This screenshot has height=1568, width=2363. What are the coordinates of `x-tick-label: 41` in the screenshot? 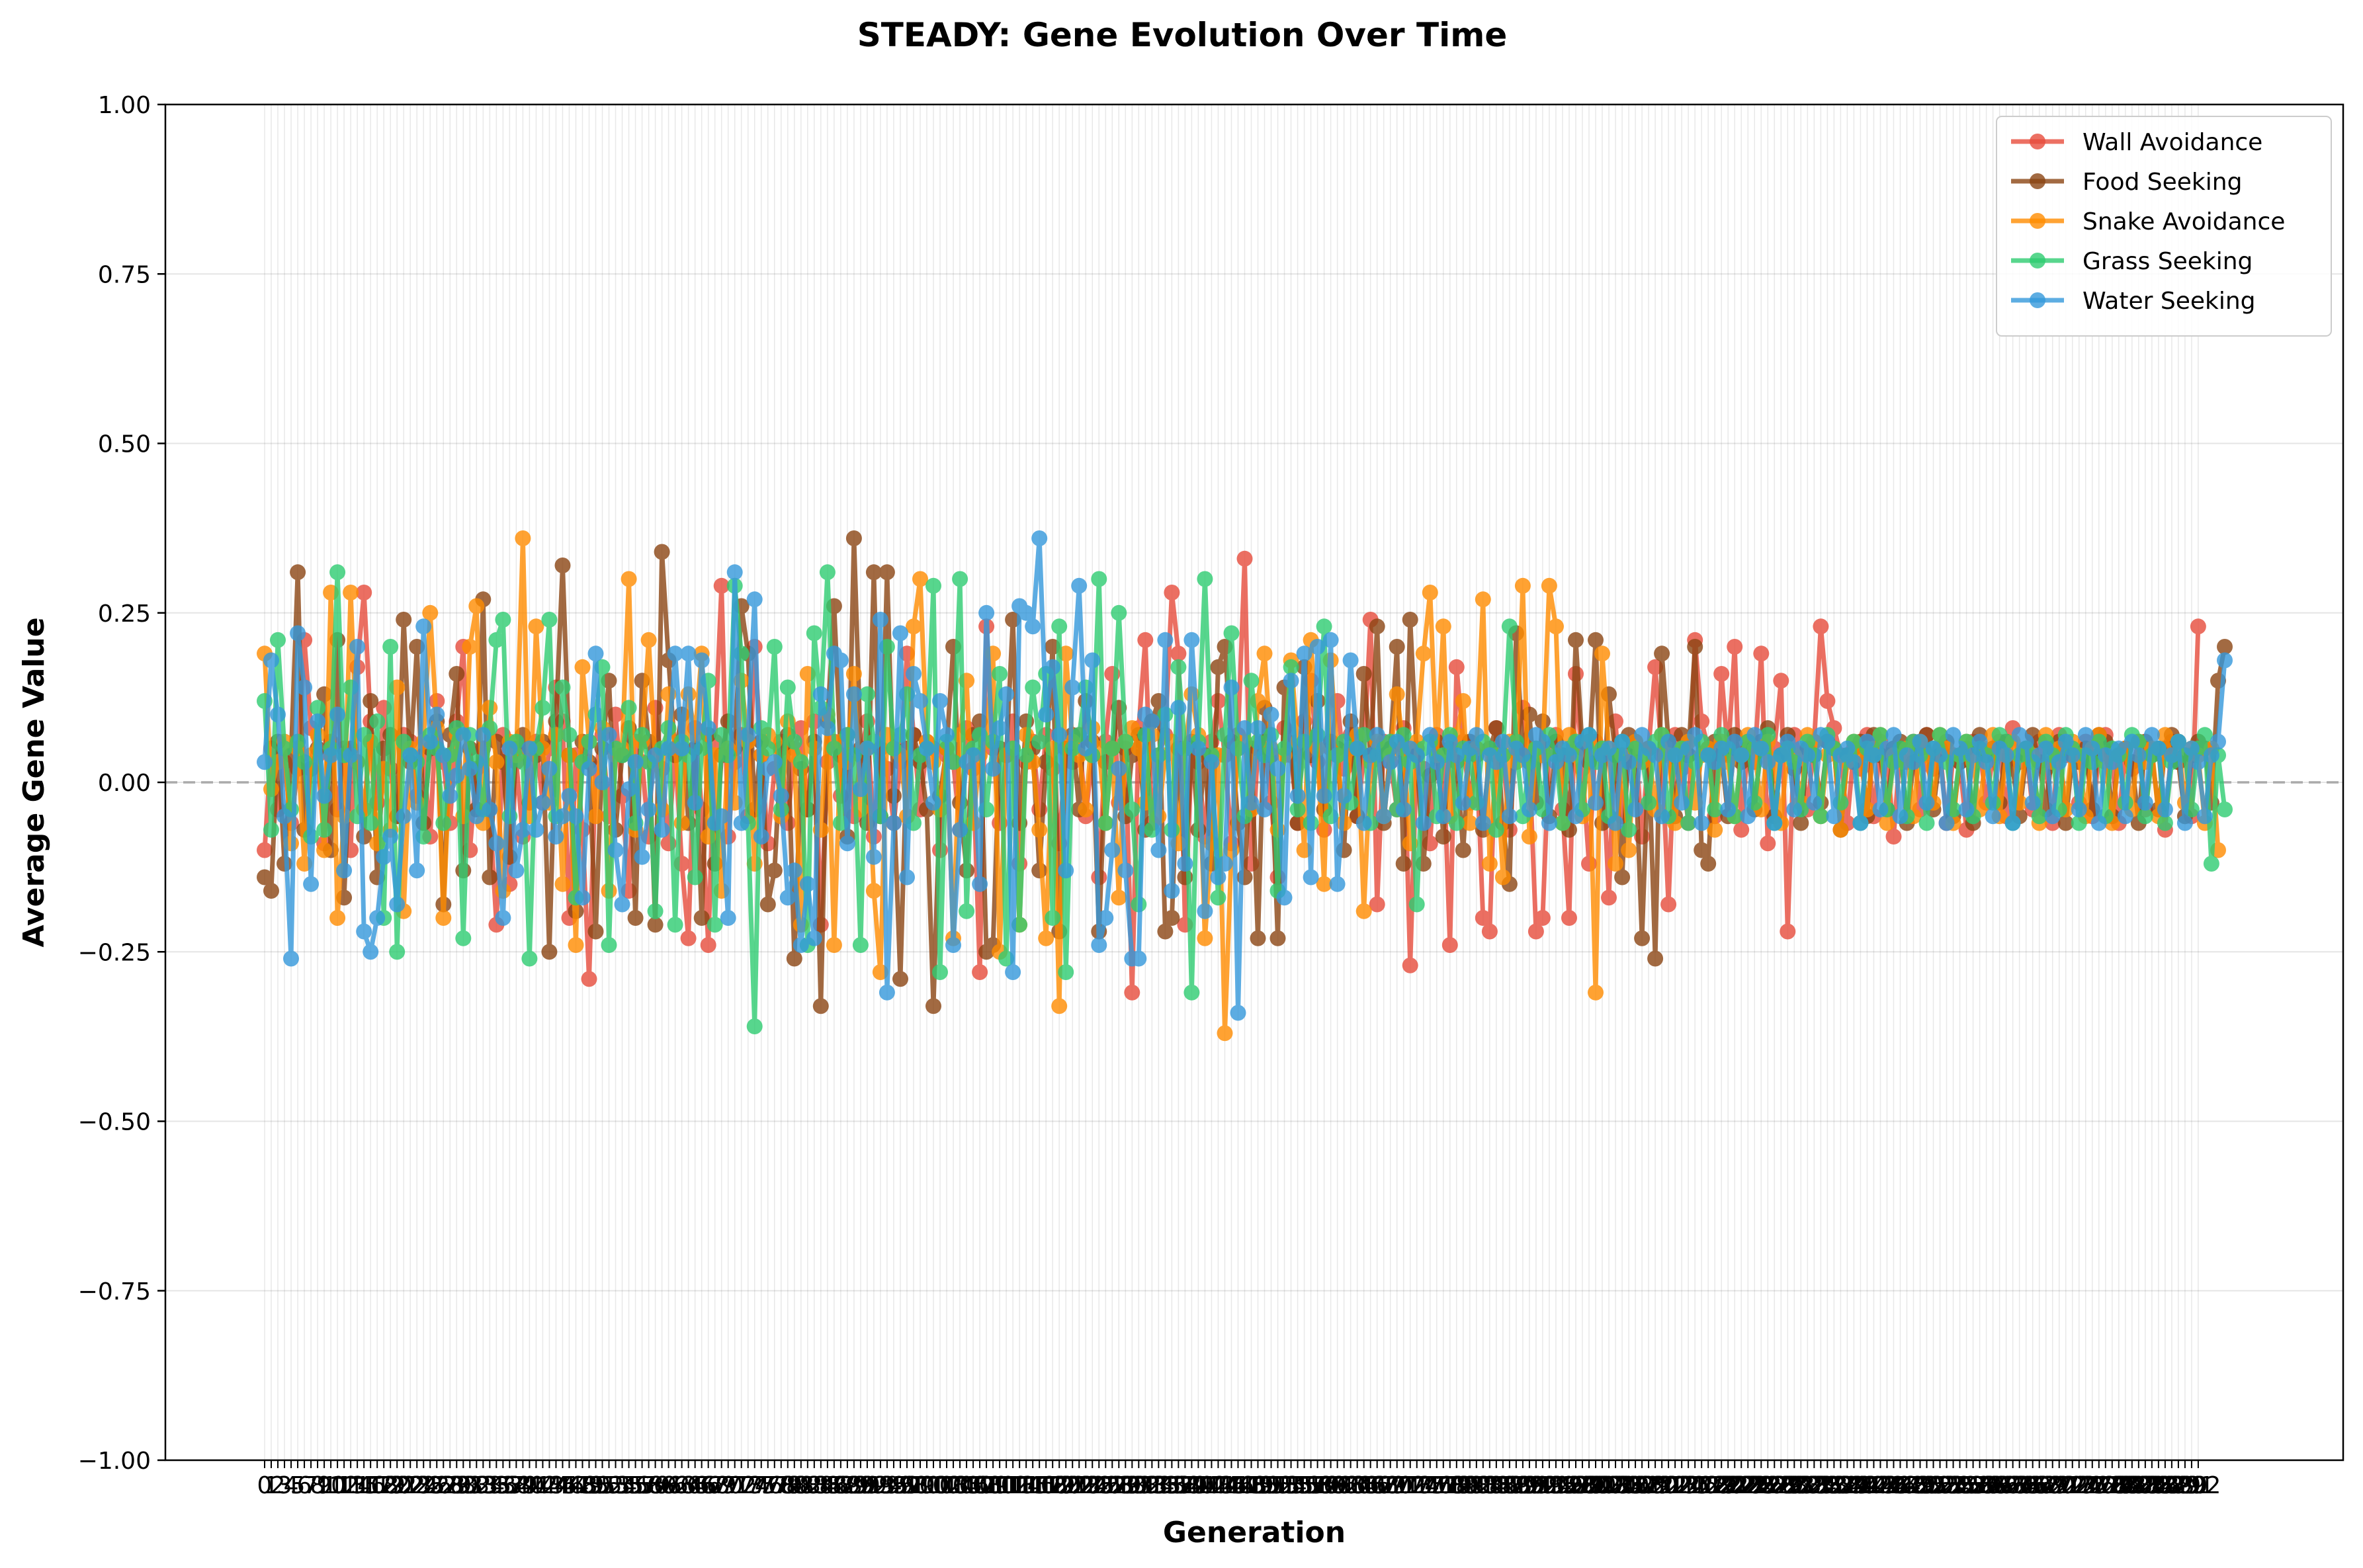 It's located at (536, 1485).